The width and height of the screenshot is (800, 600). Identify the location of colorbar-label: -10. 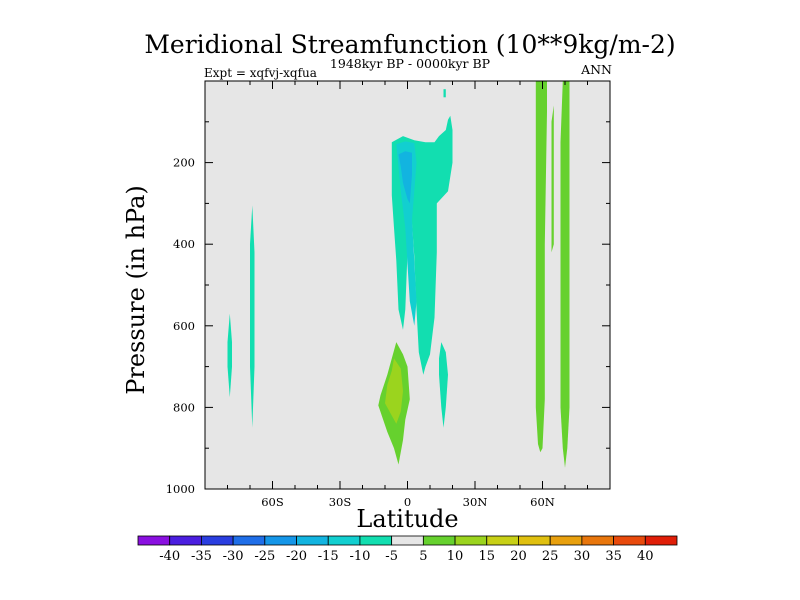
(359, 556).